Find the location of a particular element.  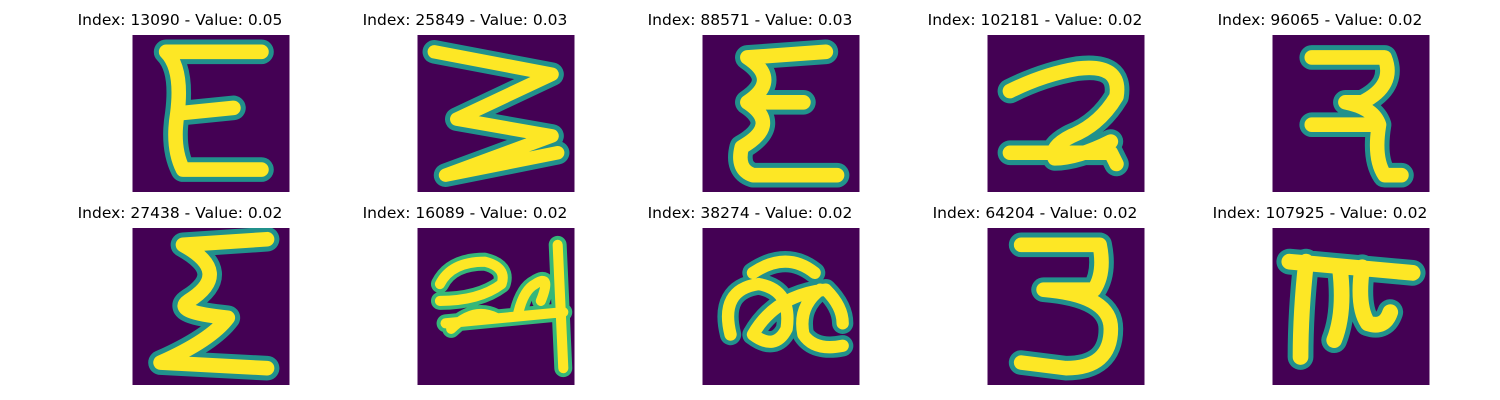

panel-1: Index: 25849 - Value: 0.03 is located at coordinates (465, 96).